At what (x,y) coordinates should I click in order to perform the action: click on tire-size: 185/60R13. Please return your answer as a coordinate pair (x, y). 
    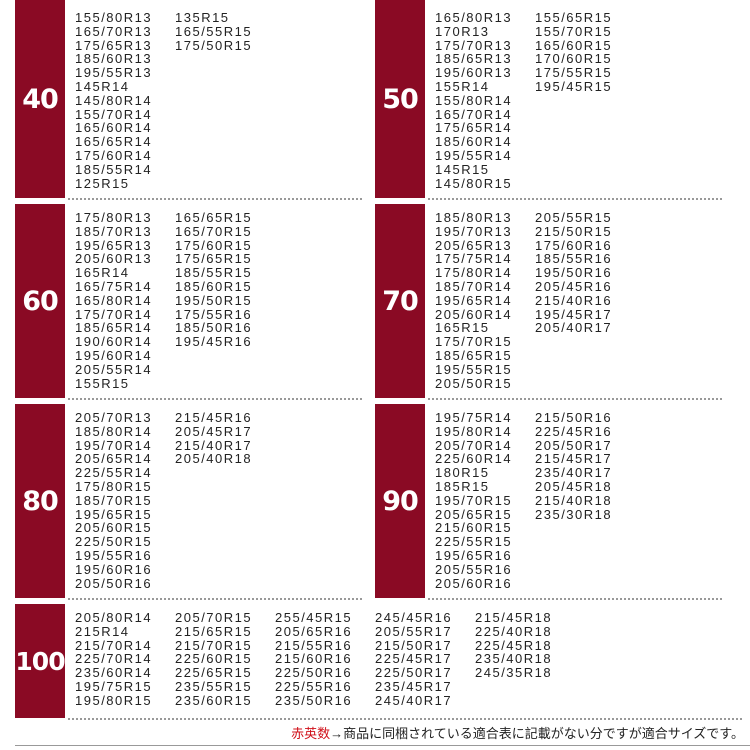
    Looking at the image, I should click on (114, 59).